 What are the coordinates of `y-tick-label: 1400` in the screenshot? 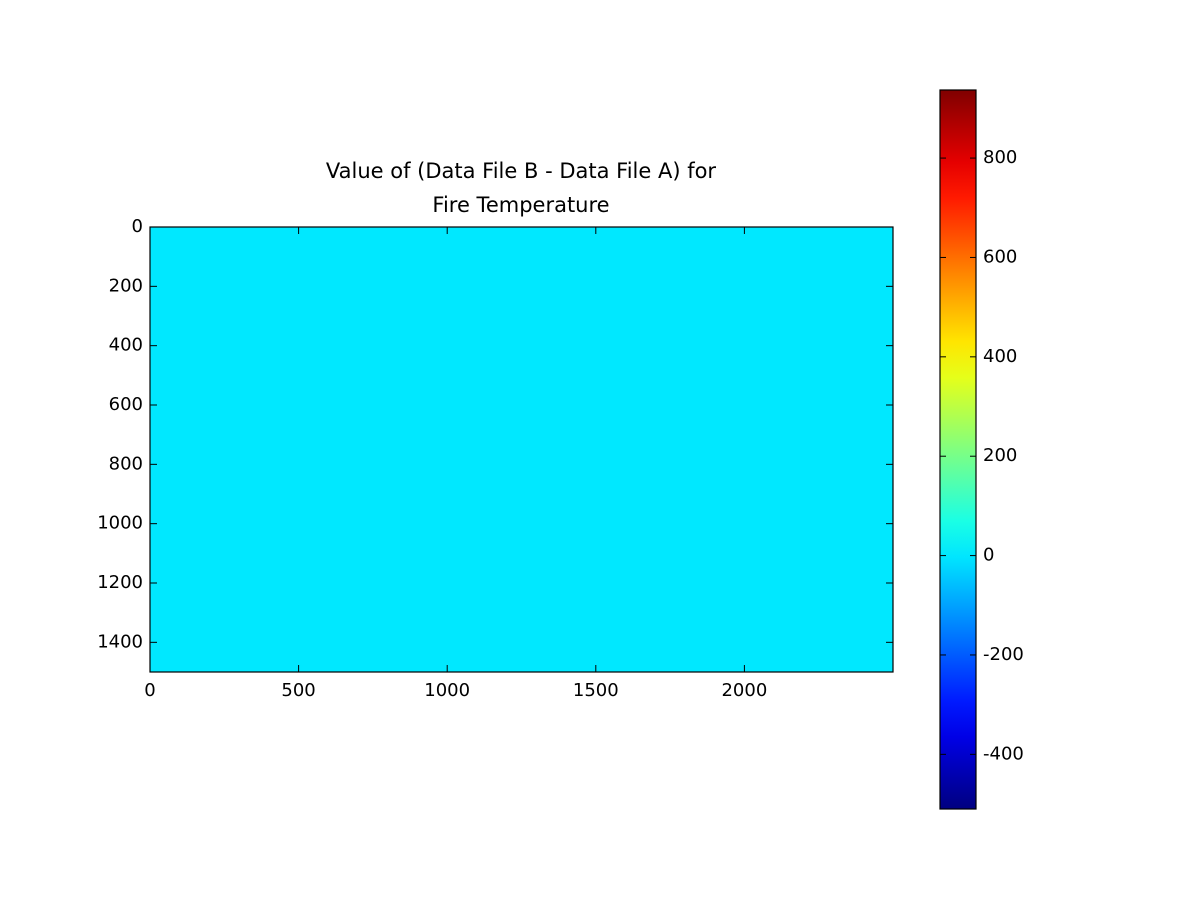 It's located at (120, 641).